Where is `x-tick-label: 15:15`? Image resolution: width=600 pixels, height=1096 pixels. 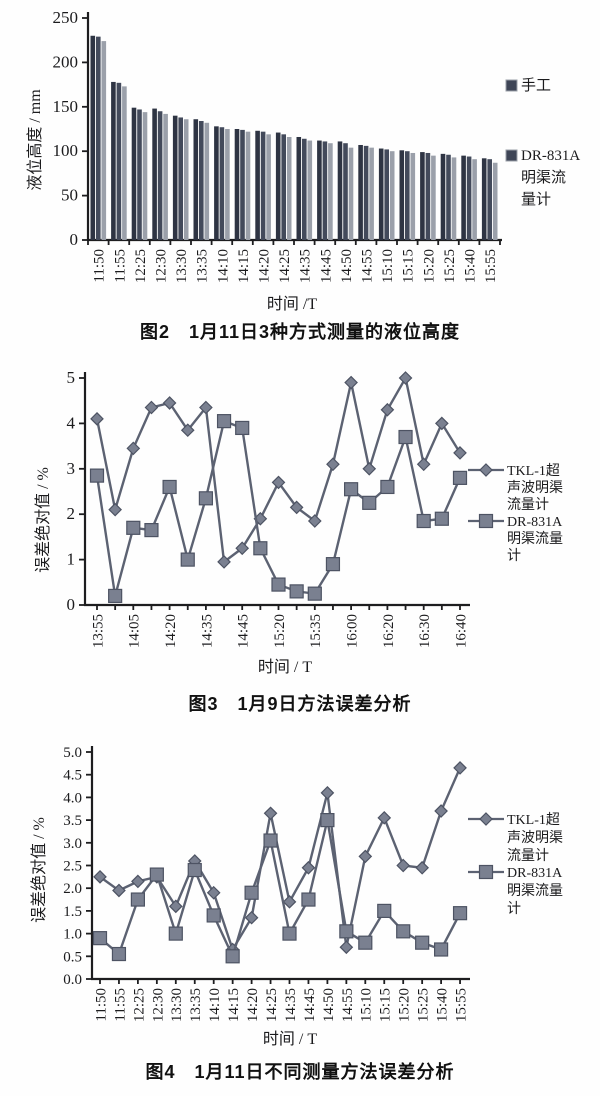 x-tick-label: 15:15 is located at coordinates (386, 1005).